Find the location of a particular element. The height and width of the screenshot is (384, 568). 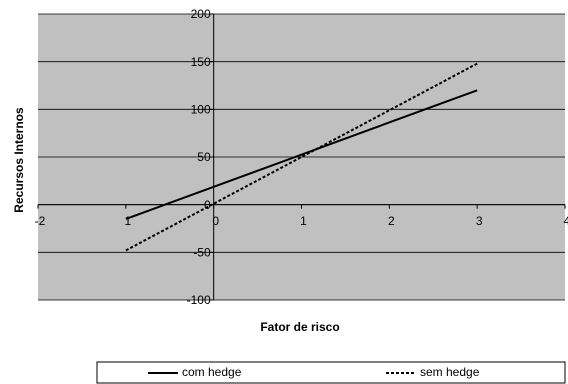

y-tick-label: 150 is located at coordinates (201, 62).